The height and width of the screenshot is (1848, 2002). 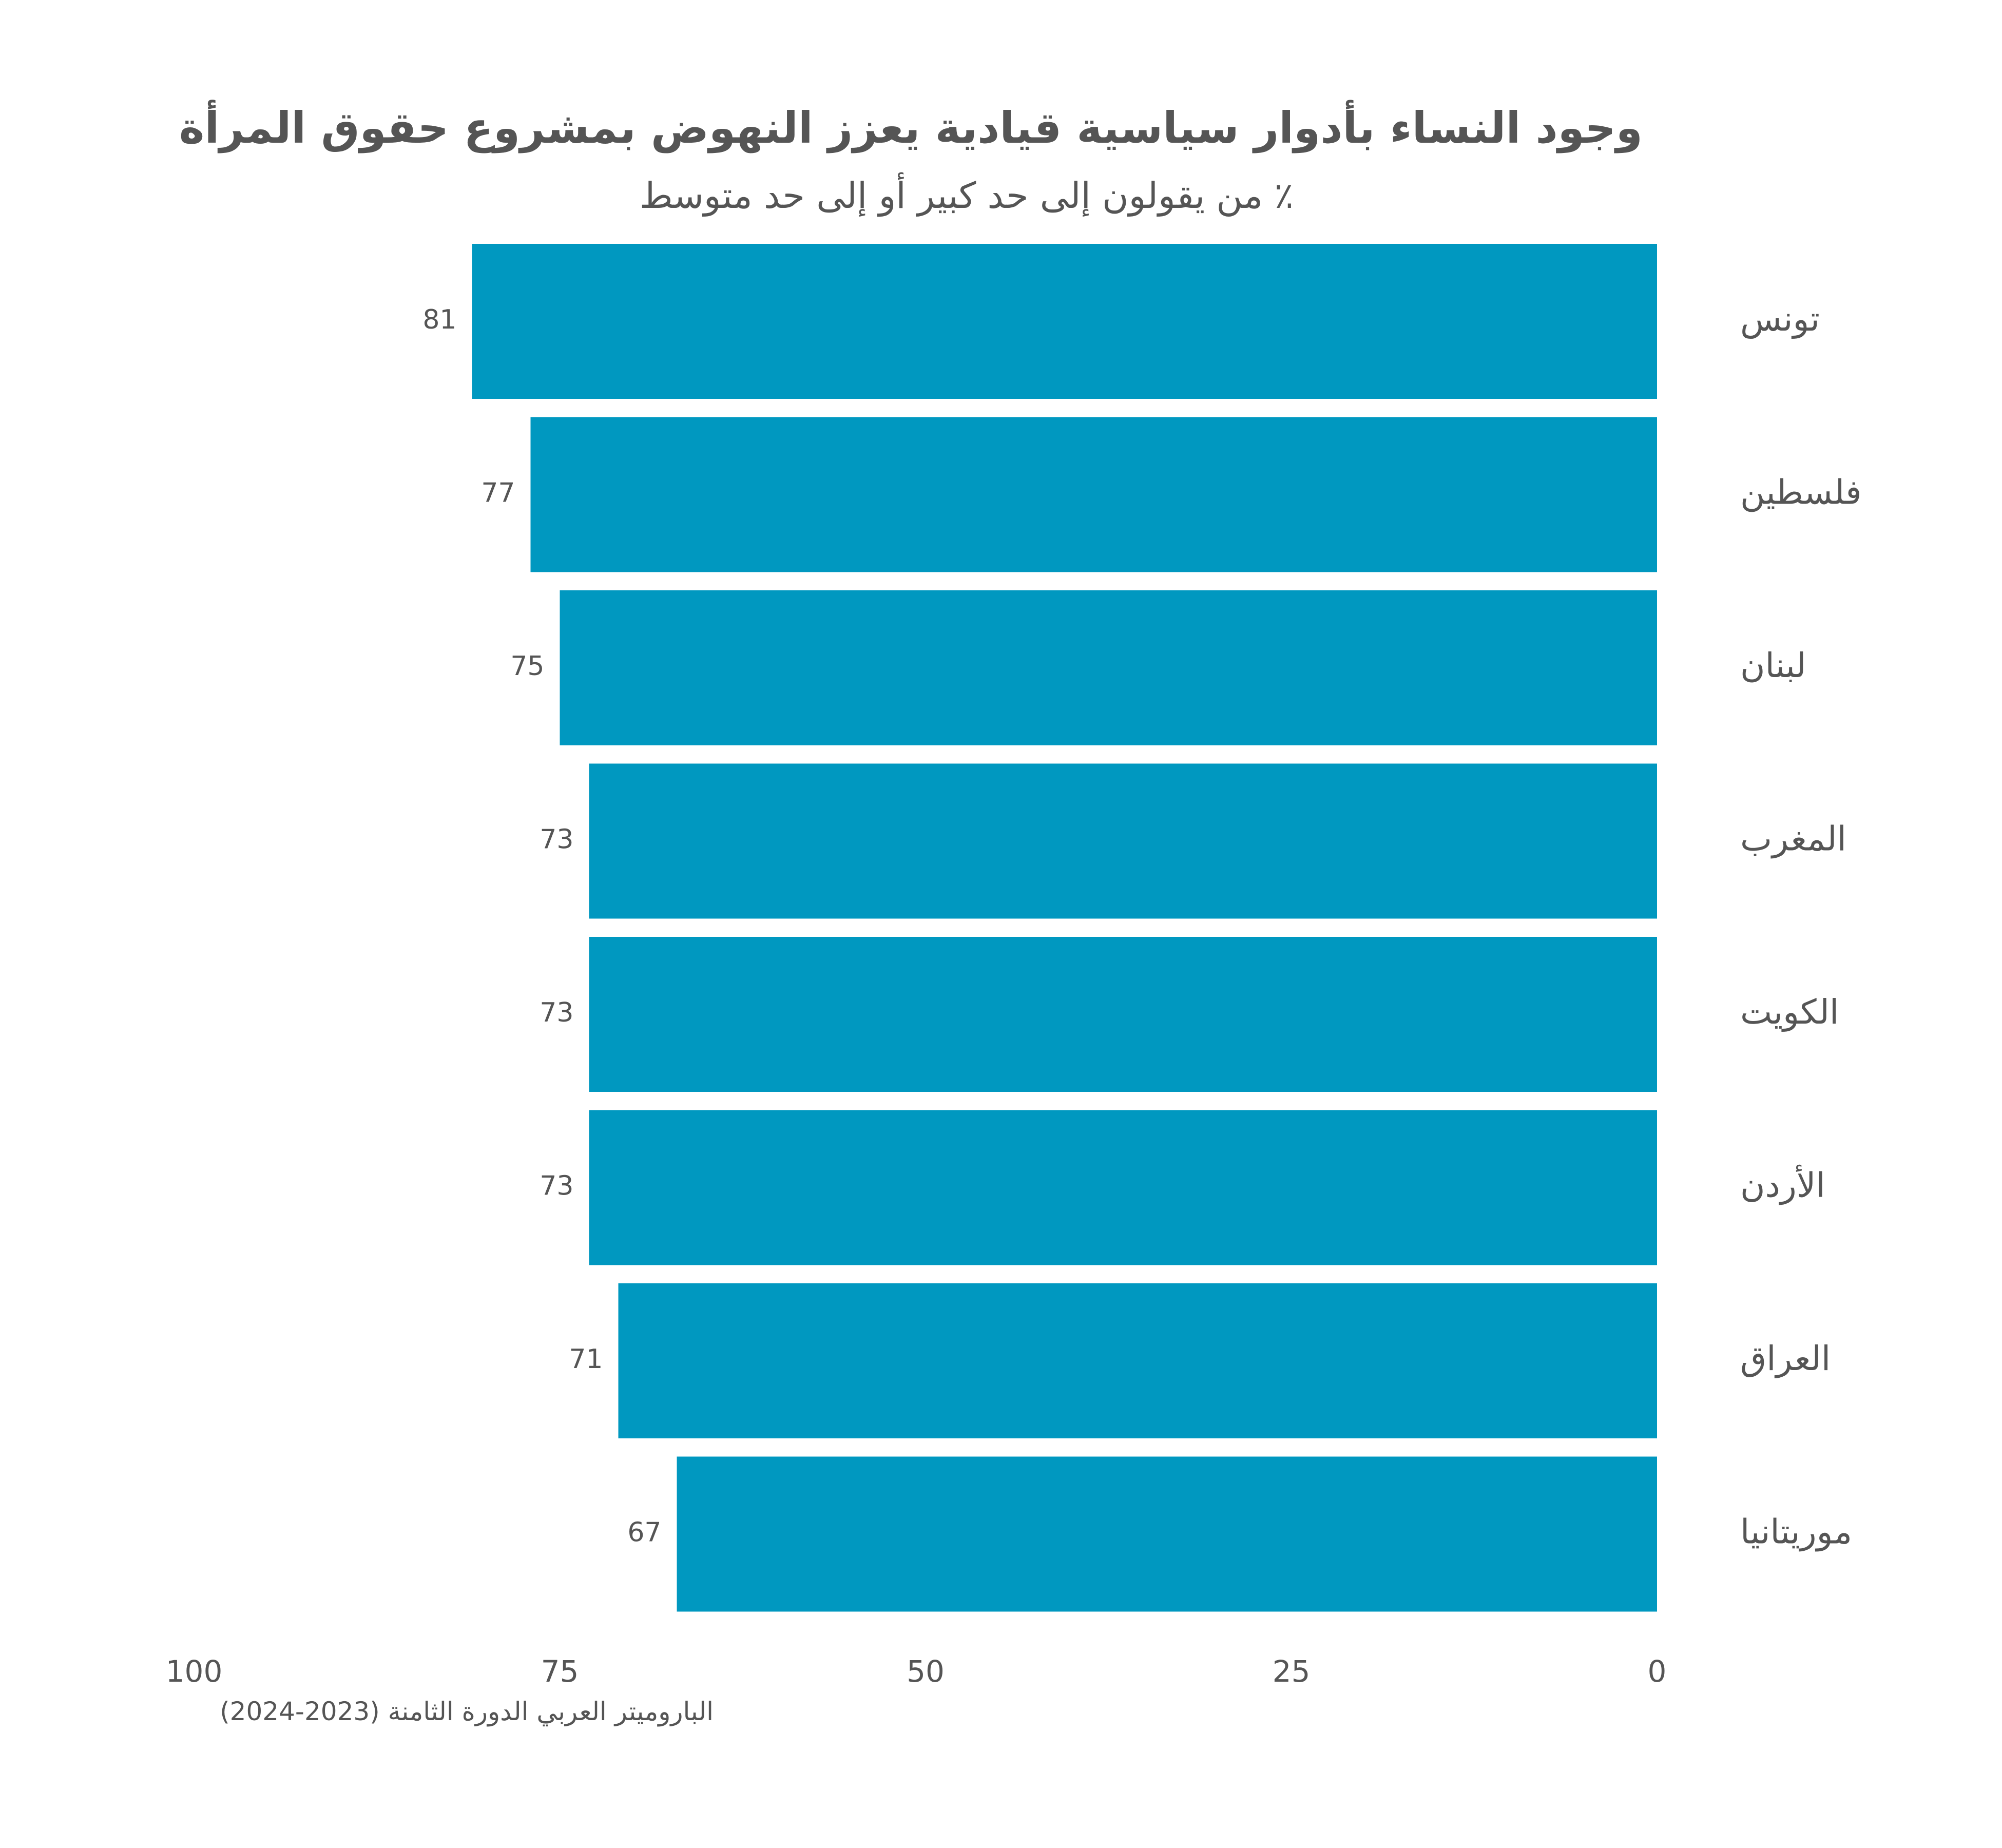 I want to click on category-label-6: الأردن, so click(x=1782, y=1184).